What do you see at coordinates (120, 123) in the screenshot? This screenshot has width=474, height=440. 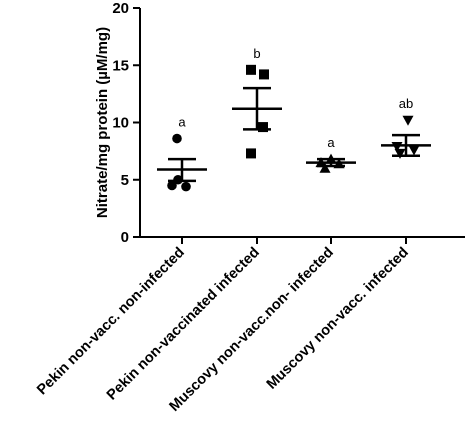 I see `y-tick-label: 10` at bounding box center [120, 123].